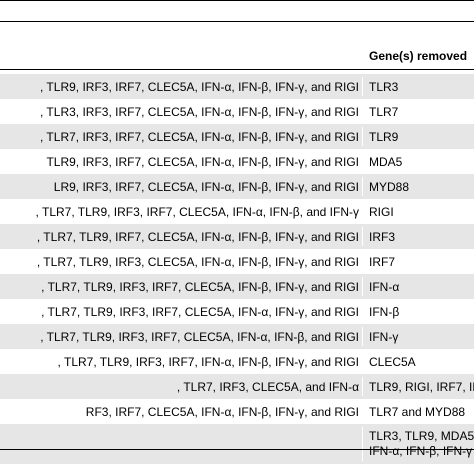 Image resolution: width=474 pixels, height=474 pixels. What do you see at coordinates (421, 386) in the screenshot?
I see `cell-removed-genes: TLR9, RIGI, IRF7, IF` at bounding box center [421, 386].